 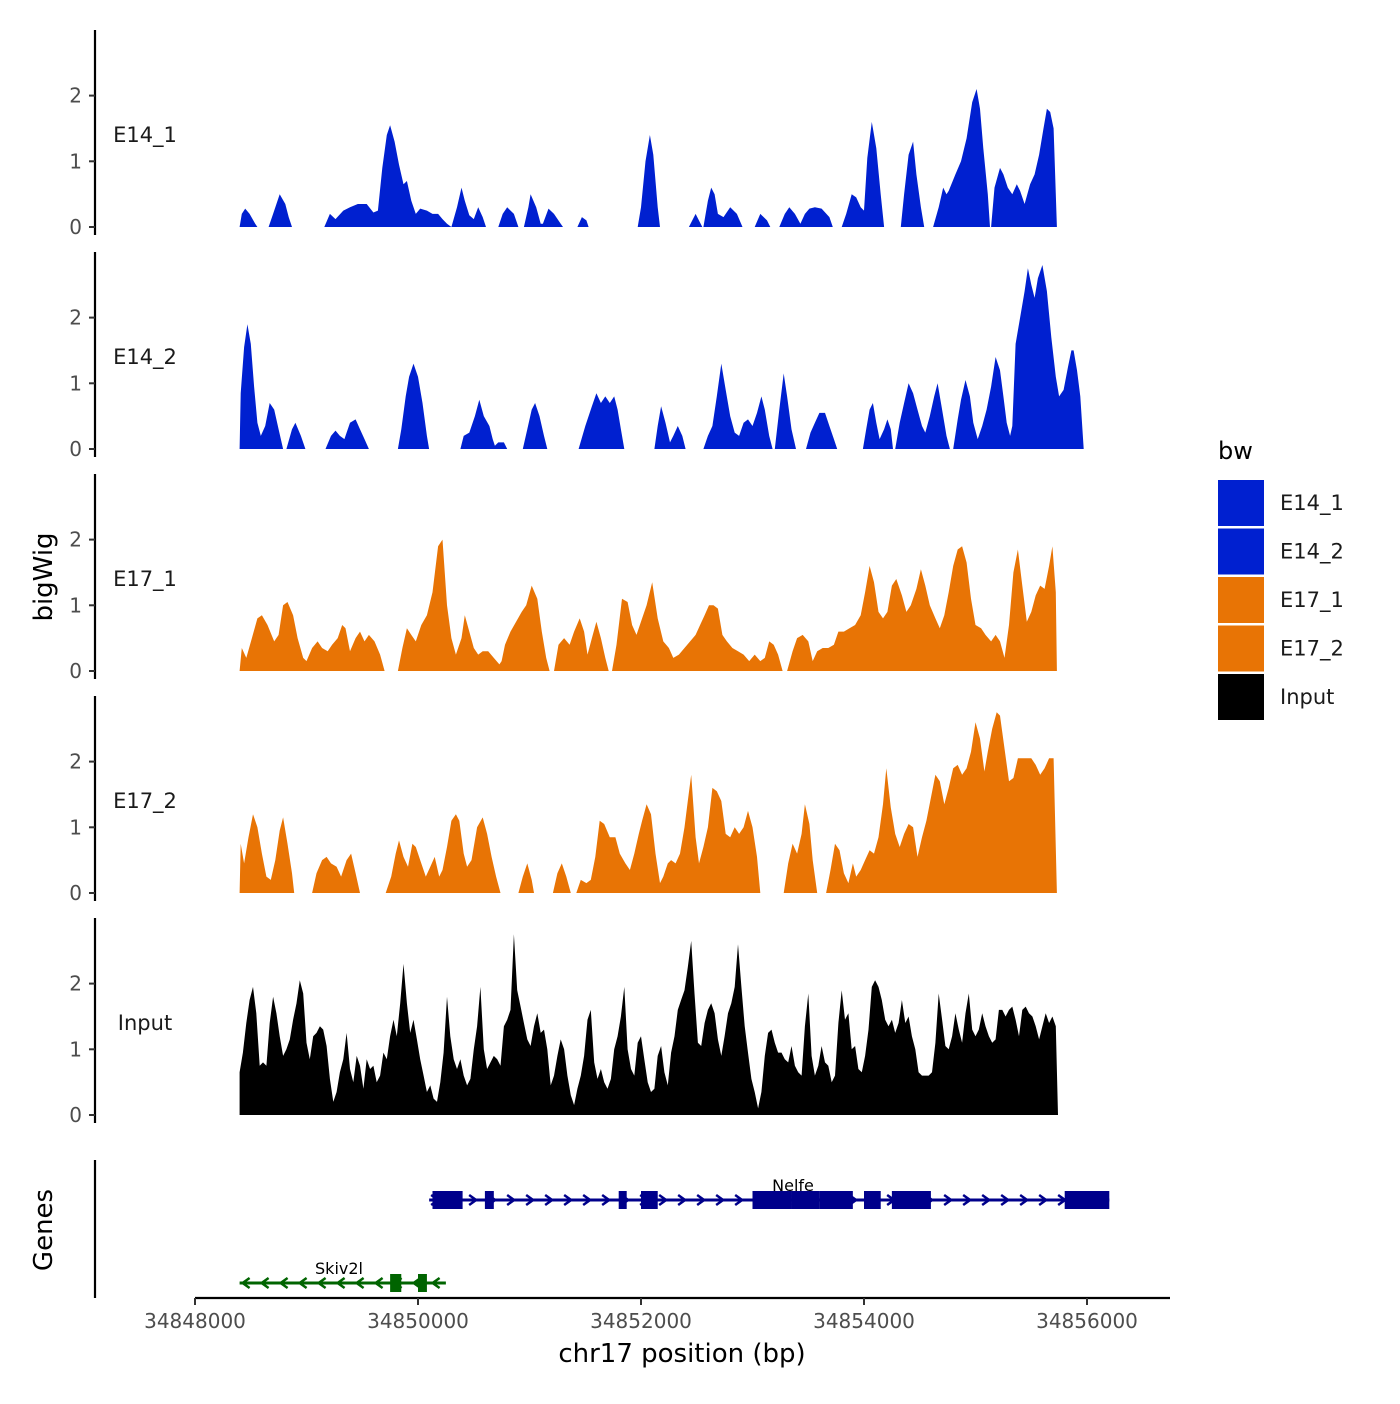 What do you see at coordinates (601, 1229) in the screenshot?
I see `gene-track: Nelfe Skiv2l` at bounding box center [601, 1229].